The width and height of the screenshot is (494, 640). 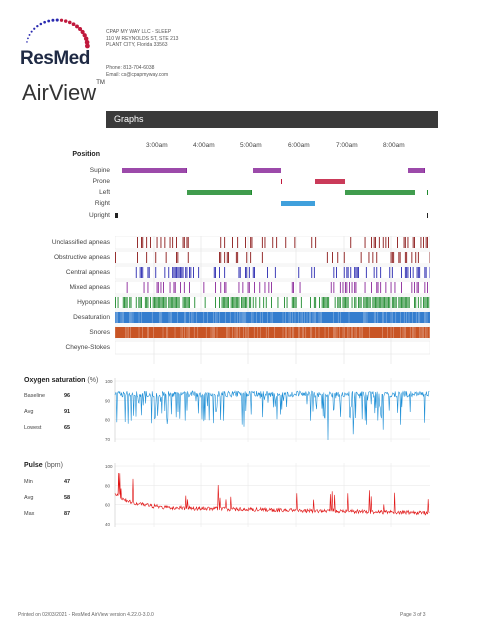 I want to click on pulse-stat-label: Min, so click(x=28, y=482).